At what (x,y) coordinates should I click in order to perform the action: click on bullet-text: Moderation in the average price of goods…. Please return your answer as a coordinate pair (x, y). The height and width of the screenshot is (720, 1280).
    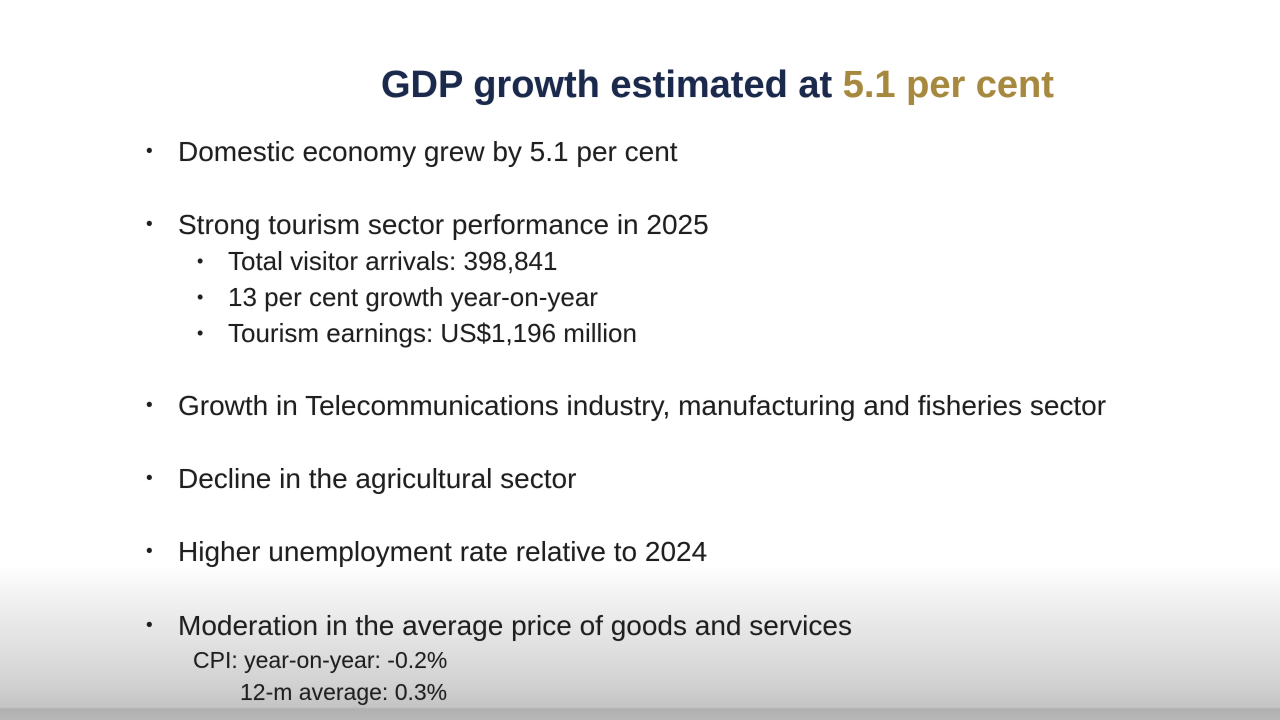
    Looking at the image, I should click on (515, 625).